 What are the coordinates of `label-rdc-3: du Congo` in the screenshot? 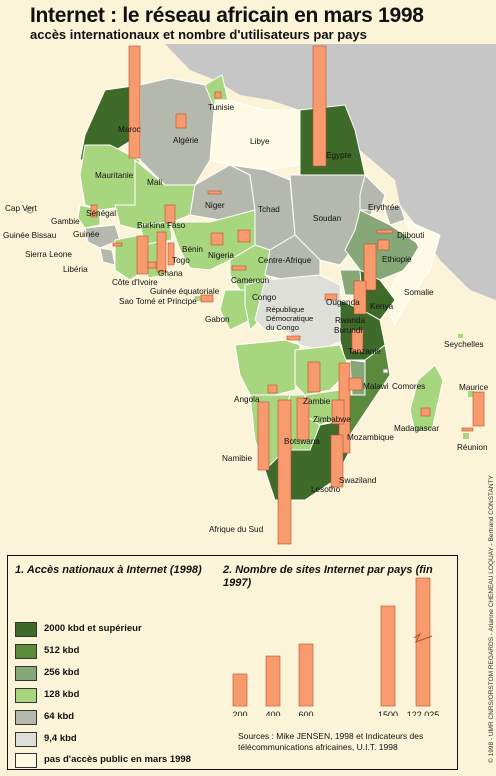 It's located at (282, 327).